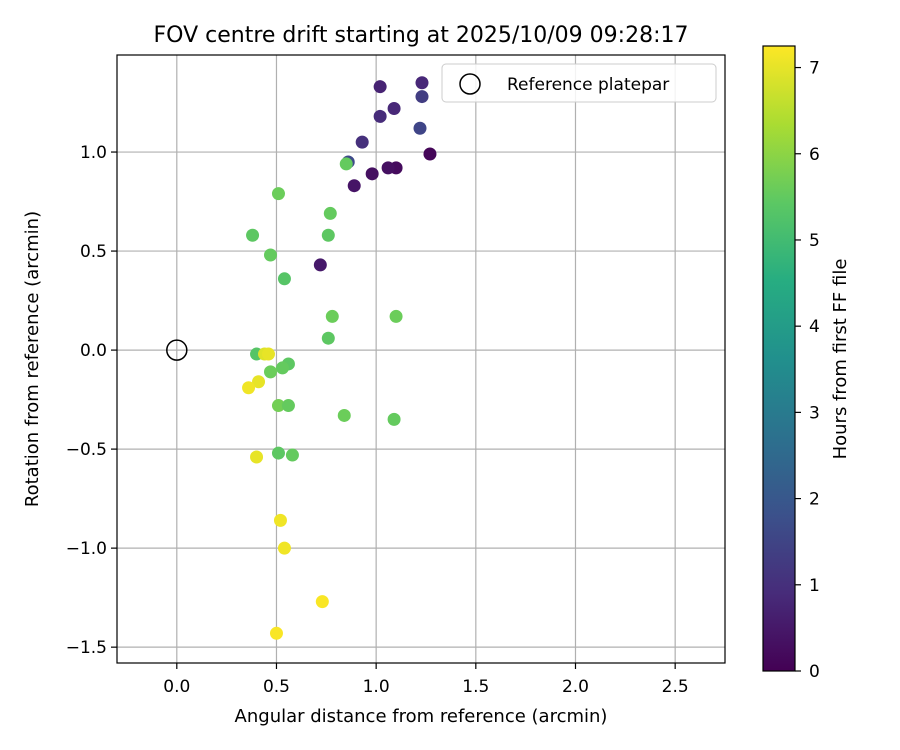 The image size is (900, 750). What do you see at coordinates (93, 153) in the screenshot?
I see `y-tick-label: 1.0` at bounding box center [93, 153].